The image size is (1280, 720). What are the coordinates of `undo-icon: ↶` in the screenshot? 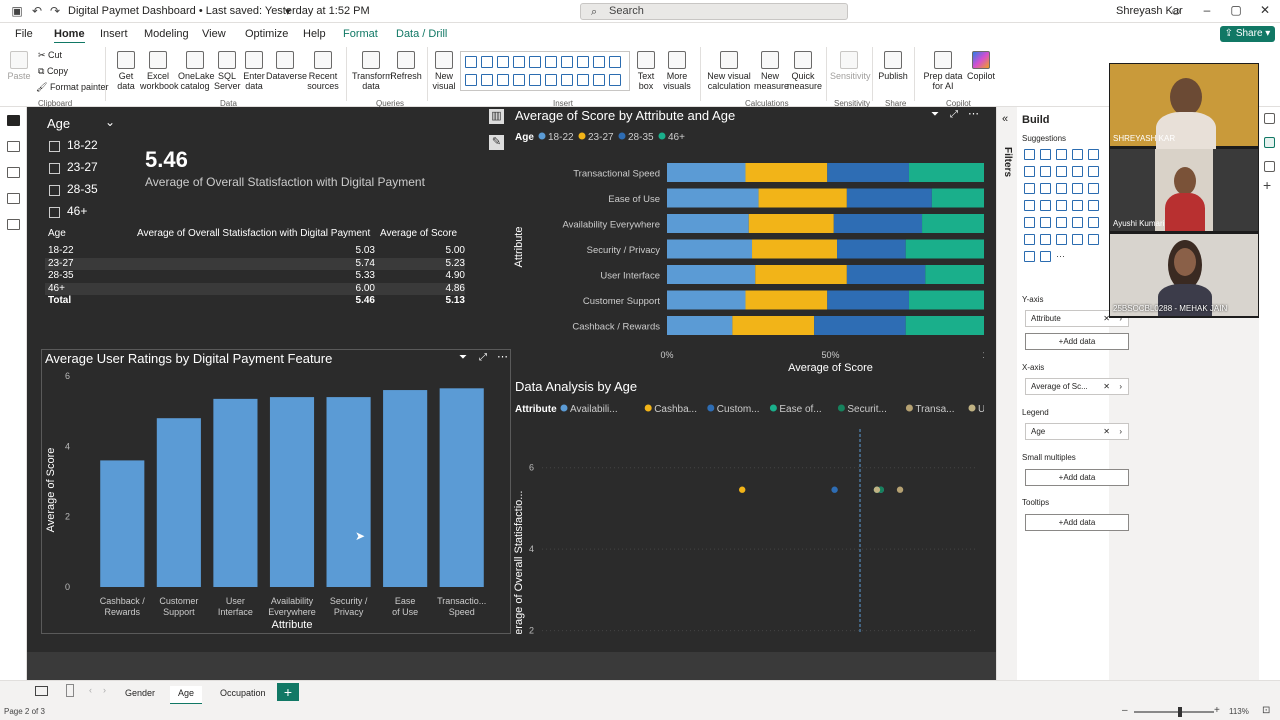 It's located at (37, 11).